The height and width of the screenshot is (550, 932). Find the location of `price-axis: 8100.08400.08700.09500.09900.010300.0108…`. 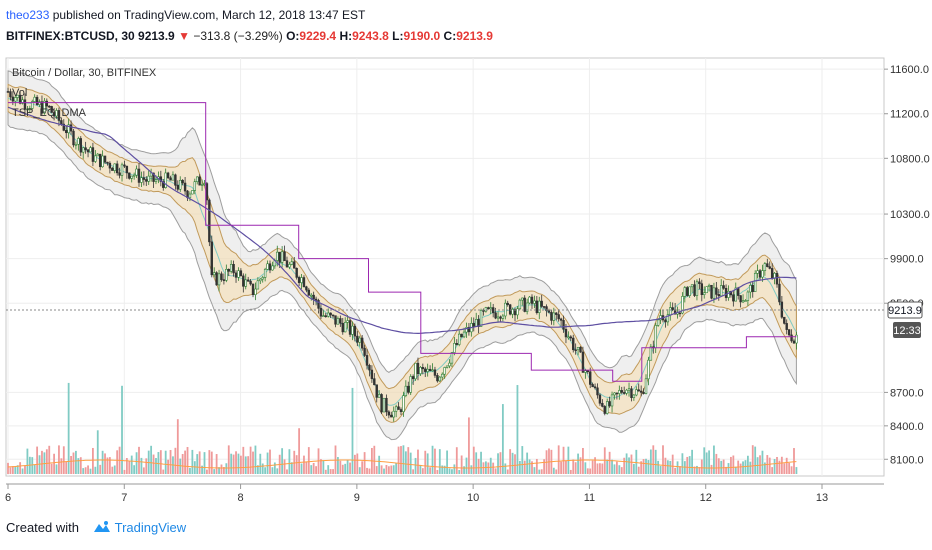

price-axis: 8100.08400.08700.09500.09900.010300.0108… is located at coordinates (907, 265).